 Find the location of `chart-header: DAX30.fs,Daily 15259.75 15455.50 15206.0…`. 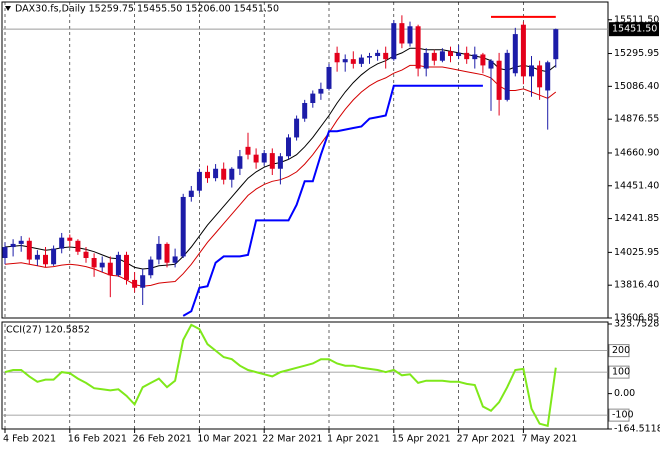

chart-header: DAX30.fs,Daily 15259.75 15455.50 15206.0… is located at coordinates (147, 9).